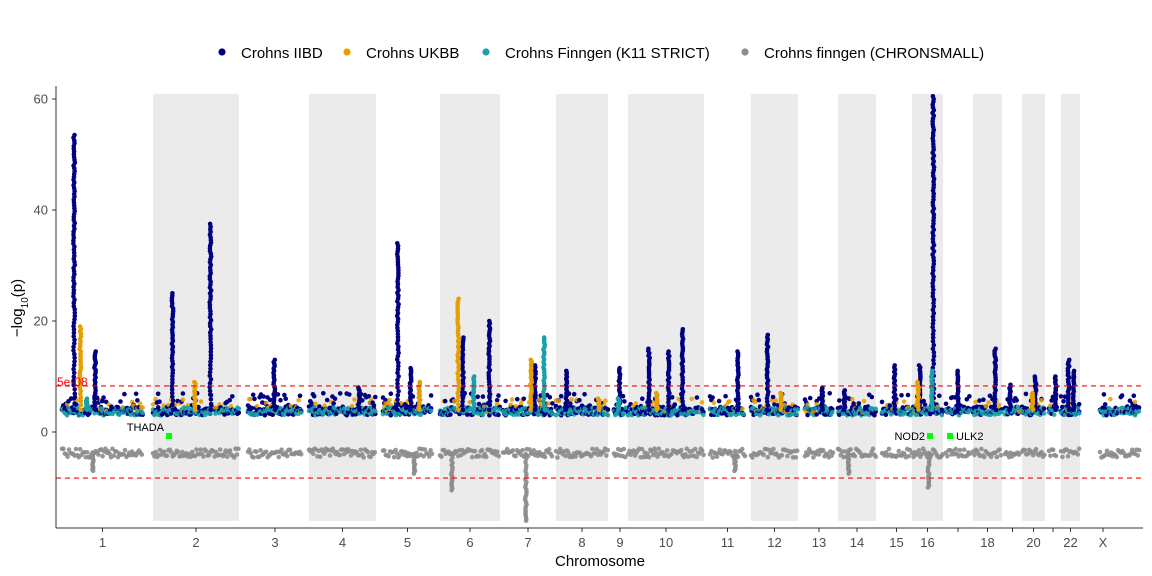 The height and width of the screenshot is (576, 1152). What do you see at coordinates (41, 321) in the screenshot?
I see `y-tick-label: 20` at bounding box center [41, 321].